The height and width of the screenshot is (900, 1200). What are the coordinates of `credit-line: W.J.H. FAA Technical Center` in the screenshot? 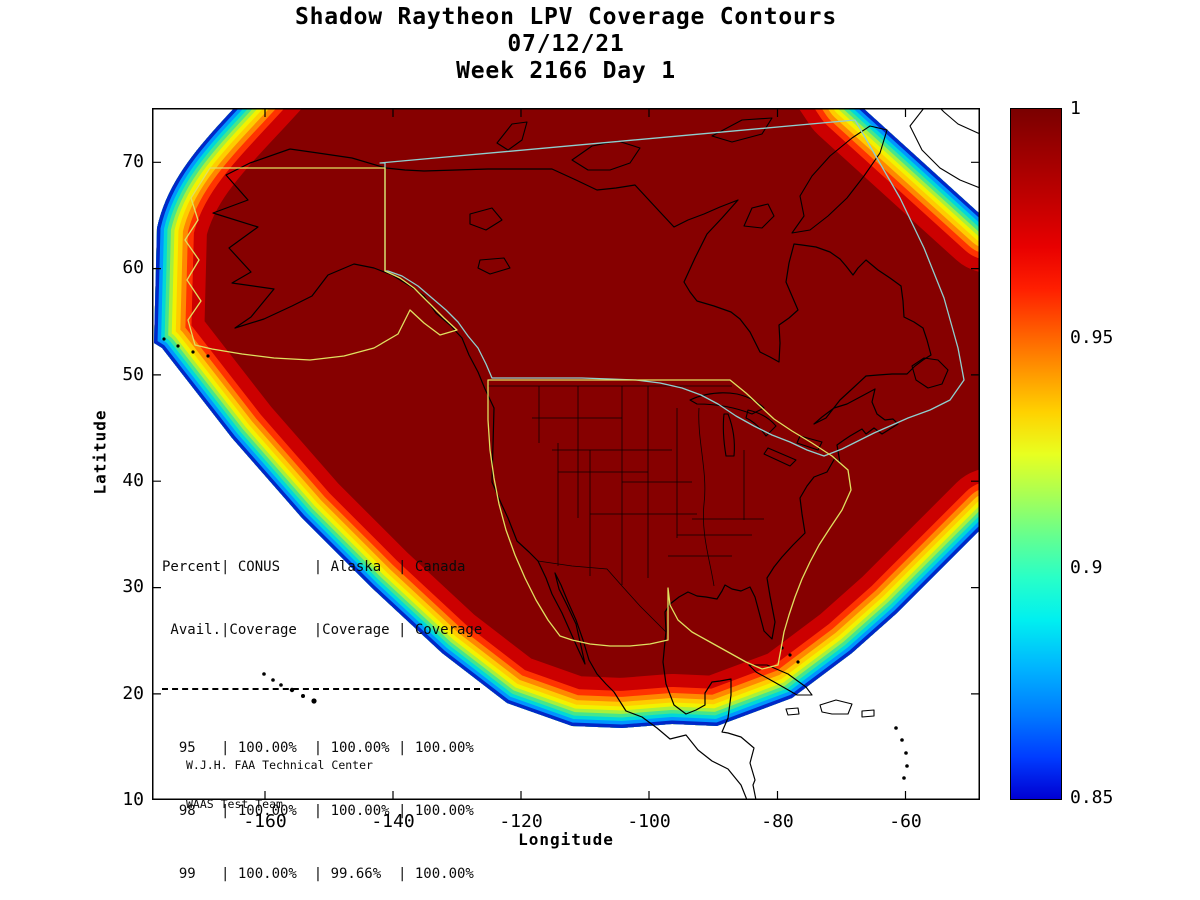 It's located at (279, 765).